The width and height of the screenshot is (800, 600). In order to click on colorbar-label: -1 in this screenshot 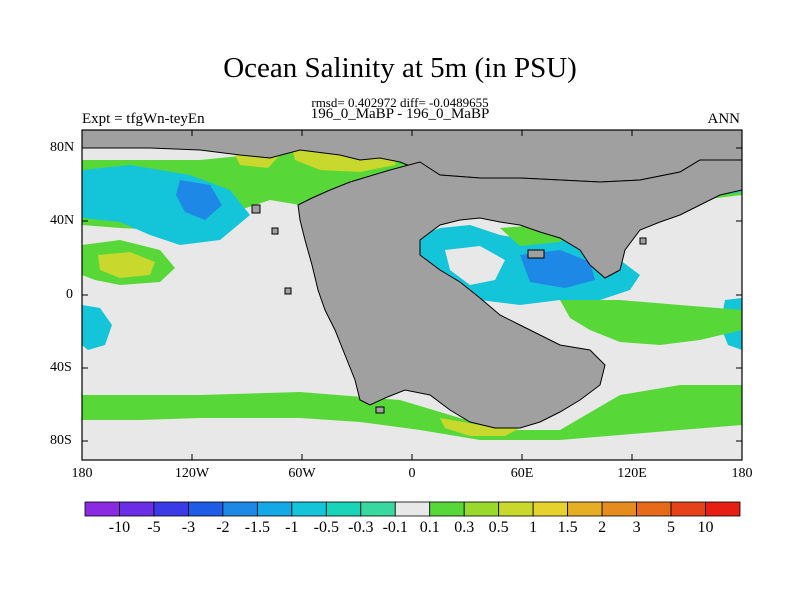, I will do `click(292, 527)`.